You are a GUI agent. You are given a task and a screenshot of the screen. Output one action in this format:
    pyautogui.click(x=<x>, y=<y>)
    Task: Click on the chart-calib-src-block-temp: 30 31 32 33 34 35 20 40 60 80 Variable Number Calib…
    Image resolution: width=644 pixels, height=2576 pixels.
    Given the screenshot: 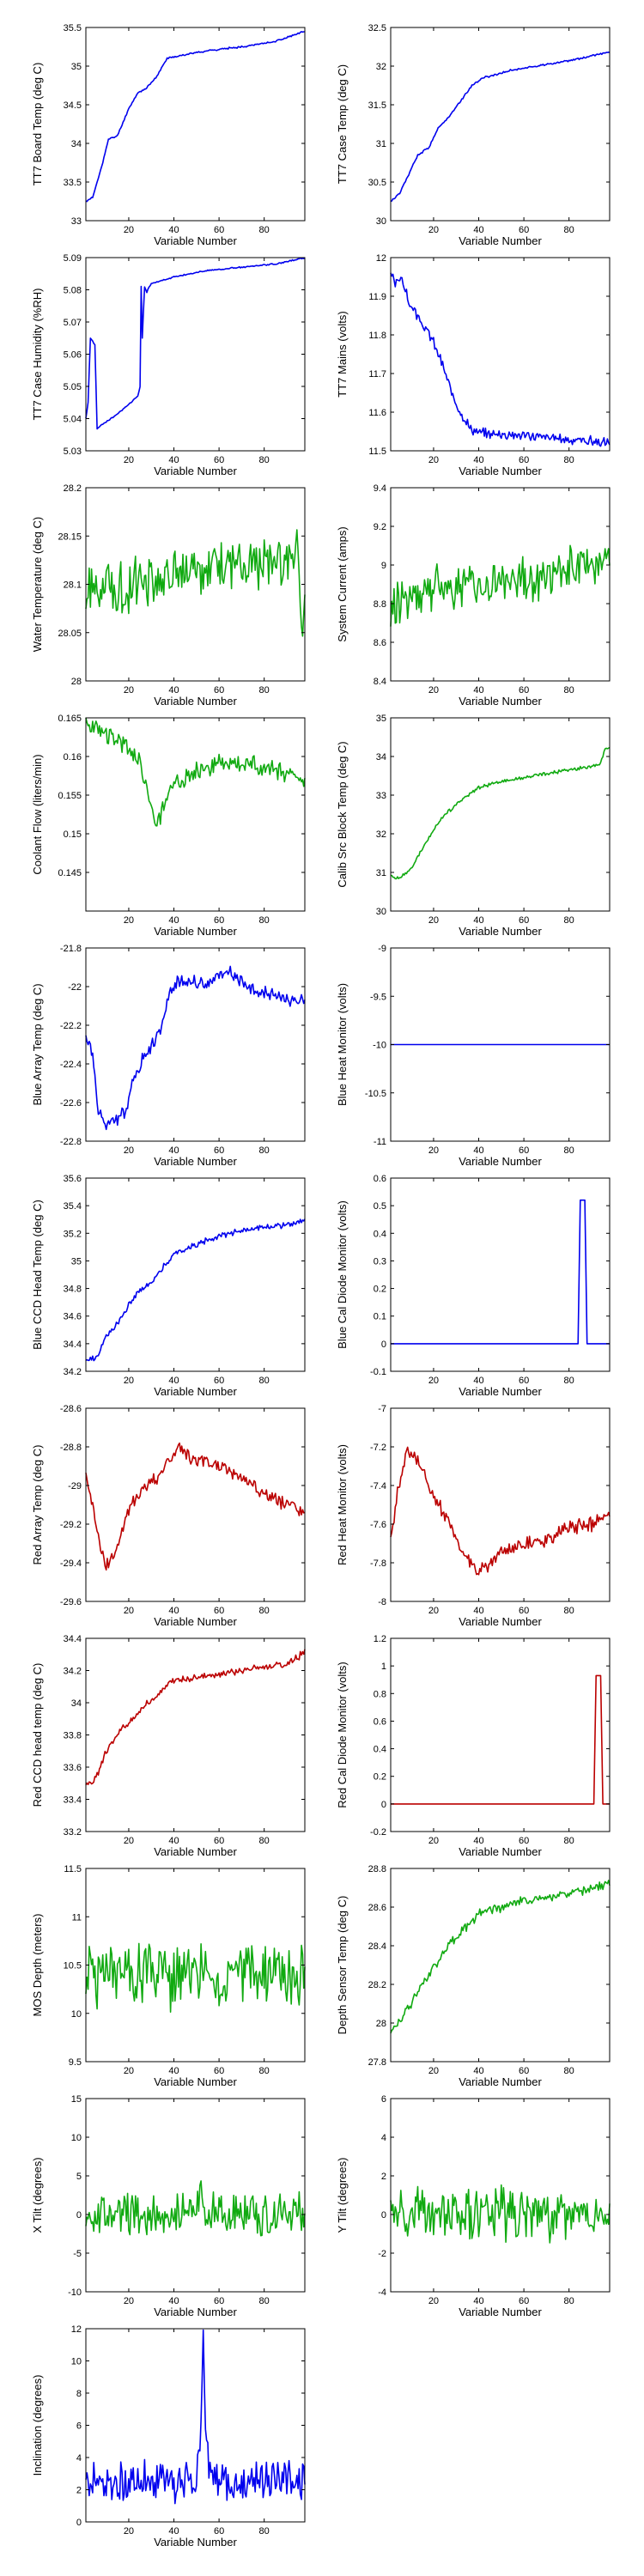 What is the action you would take?
    pyautogui.click(x=474, y=826)
    